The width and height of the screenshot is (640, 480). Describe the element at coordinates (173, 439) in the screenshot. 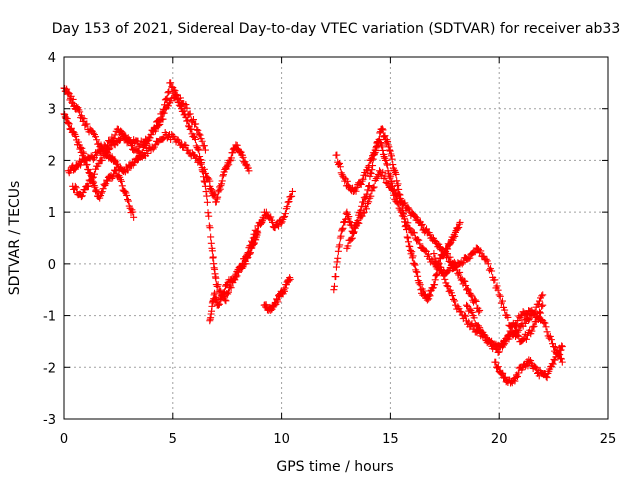

I see `x-tick-label: 5` at that location.